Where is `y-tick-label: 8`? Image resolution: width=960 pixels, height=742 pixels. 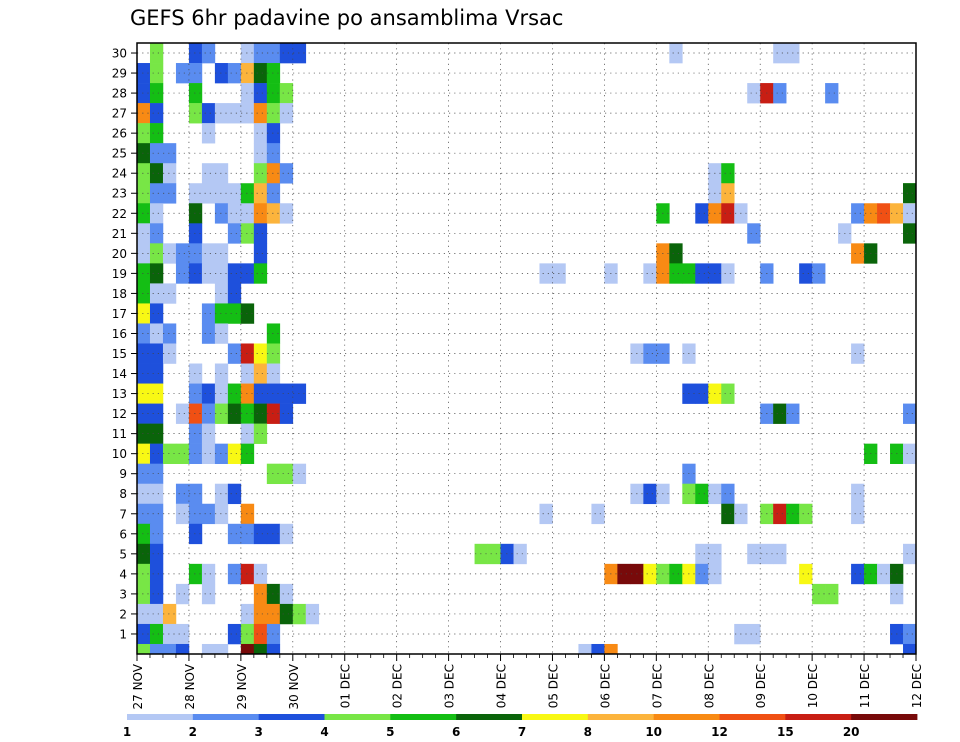 y-tick-label: 8 is located at coordinates (123, 494).